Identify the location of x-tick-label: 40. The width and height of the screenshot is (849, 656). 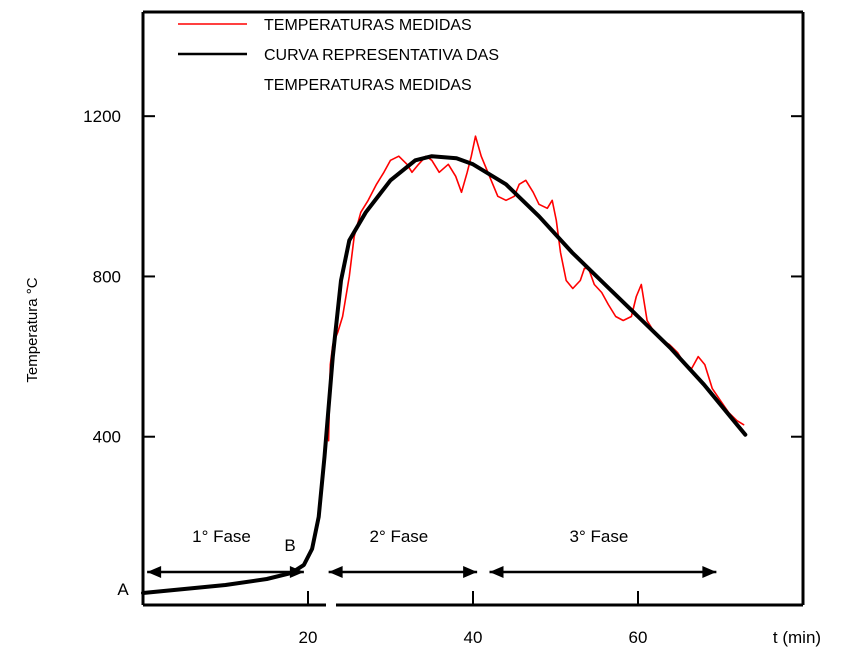
(473, 637).